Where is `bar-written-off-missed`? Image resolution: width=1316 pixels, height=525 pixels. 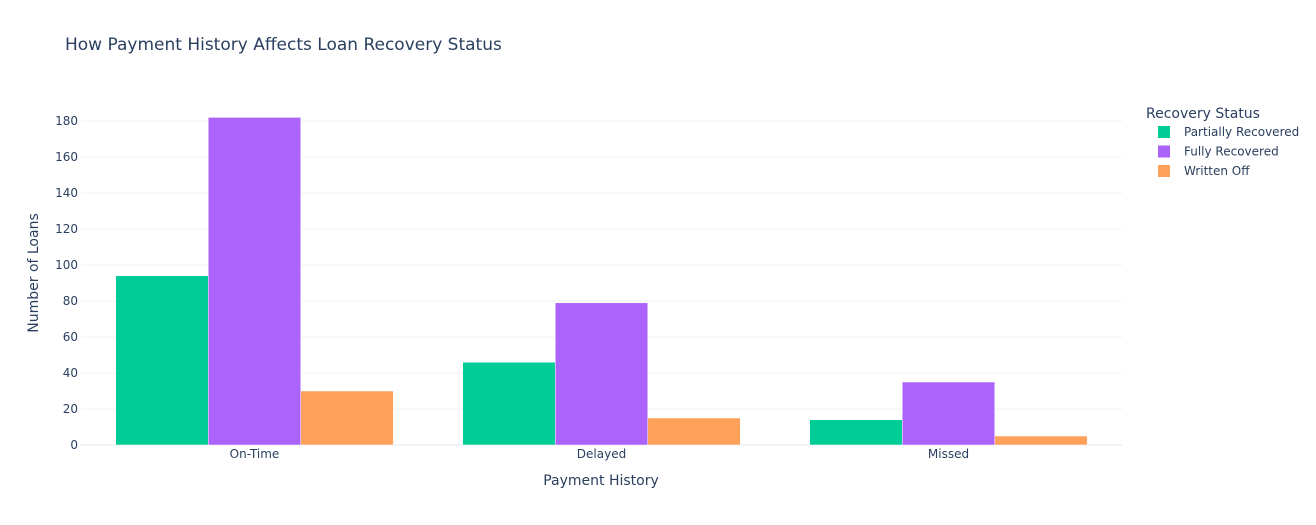 bar-written-off-missed is located at coordinates (1041, 440).